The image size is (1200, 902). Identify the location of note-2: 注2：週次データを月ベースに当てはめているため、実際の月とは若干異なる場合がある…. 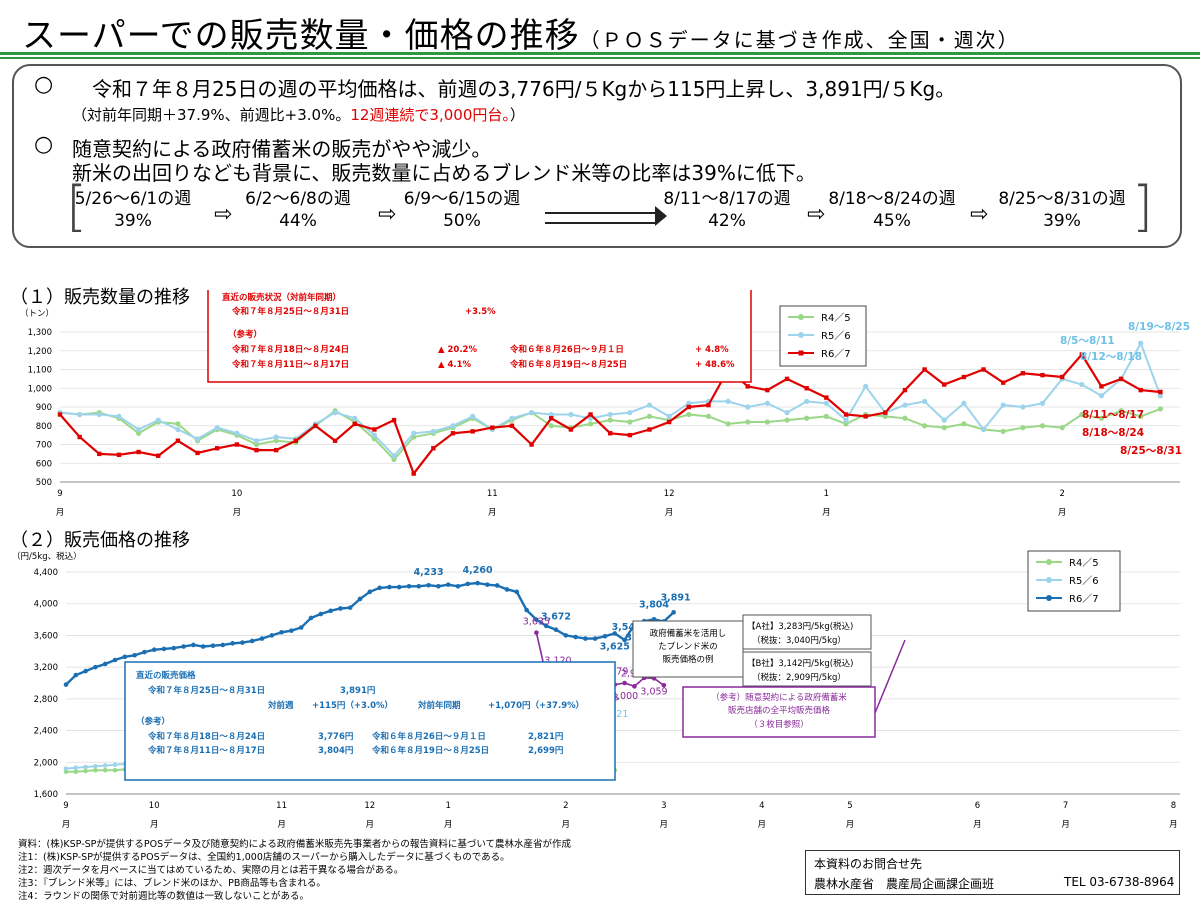
(211, 870).